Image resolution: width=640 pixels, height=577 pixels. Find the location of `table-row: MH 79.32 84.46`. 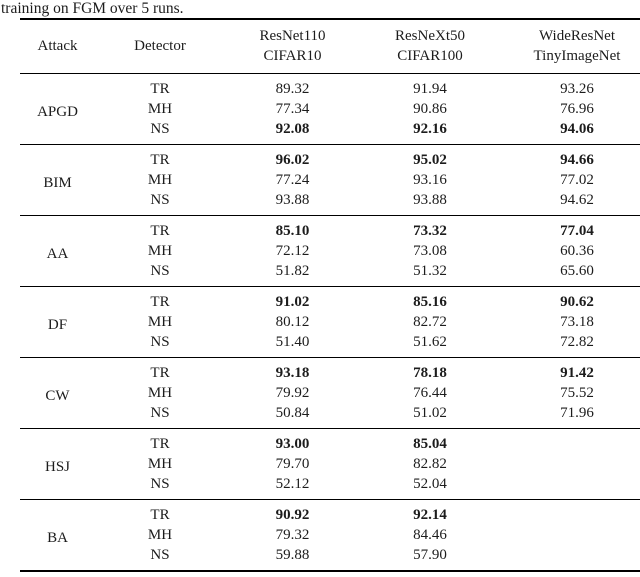

table-row: MH 79.32 84.46 is located at coordinates (330, 535).